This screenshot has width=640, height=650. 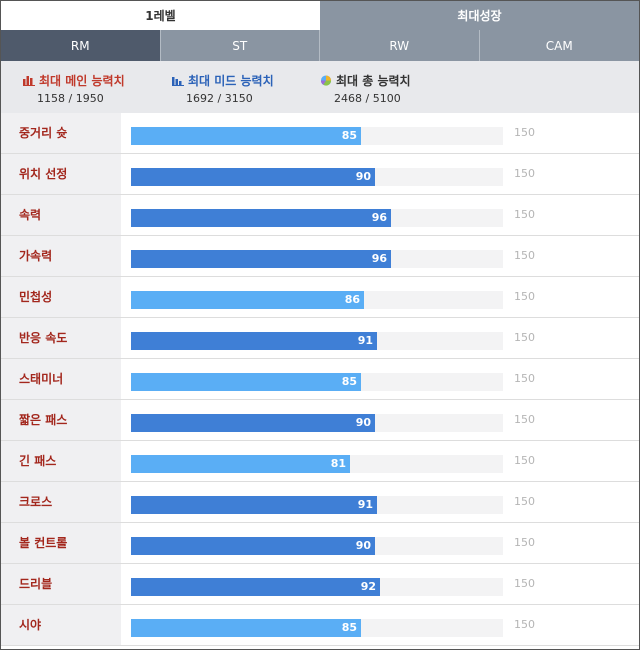 What do you see at coordinates (61, 215) in the screenshot?
I see `stat-name: 속력` at bounding box center [61, 215].